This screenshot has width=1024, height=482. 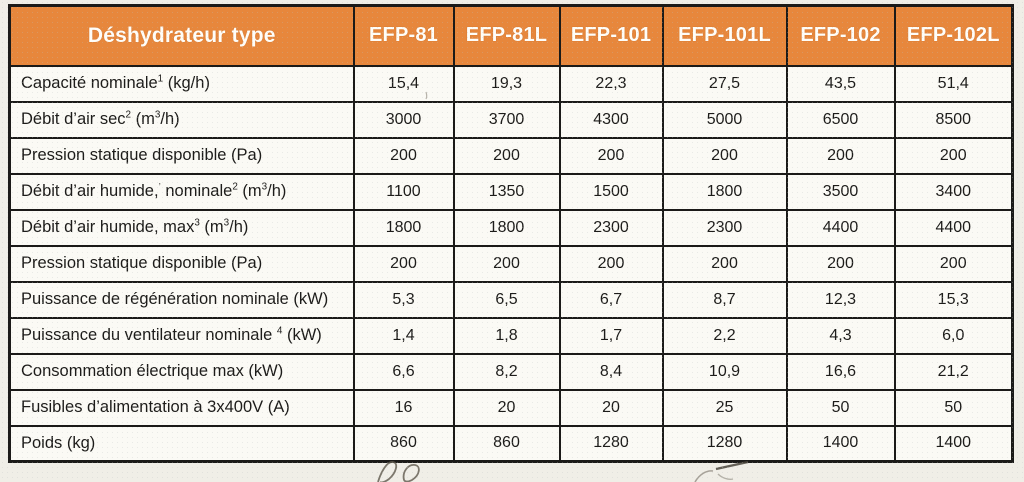 What do you see at coordinates (953, 227) in the screenshot?
I see `value-cell: 4400` at bounding box center [953, 227].